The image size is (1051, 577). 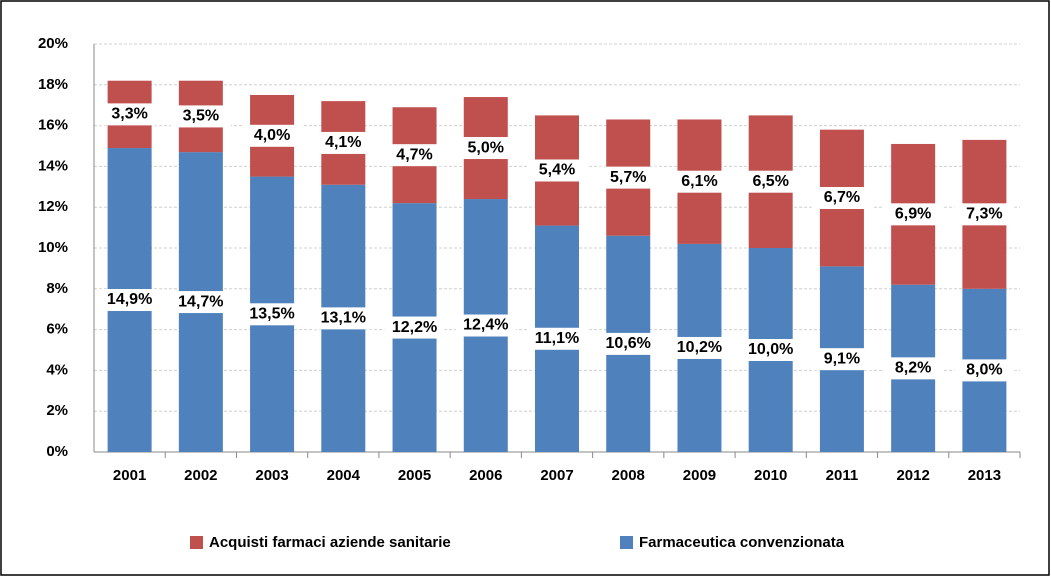 I want to click on x-tick-label: 2010, so click(x=770, y=475).